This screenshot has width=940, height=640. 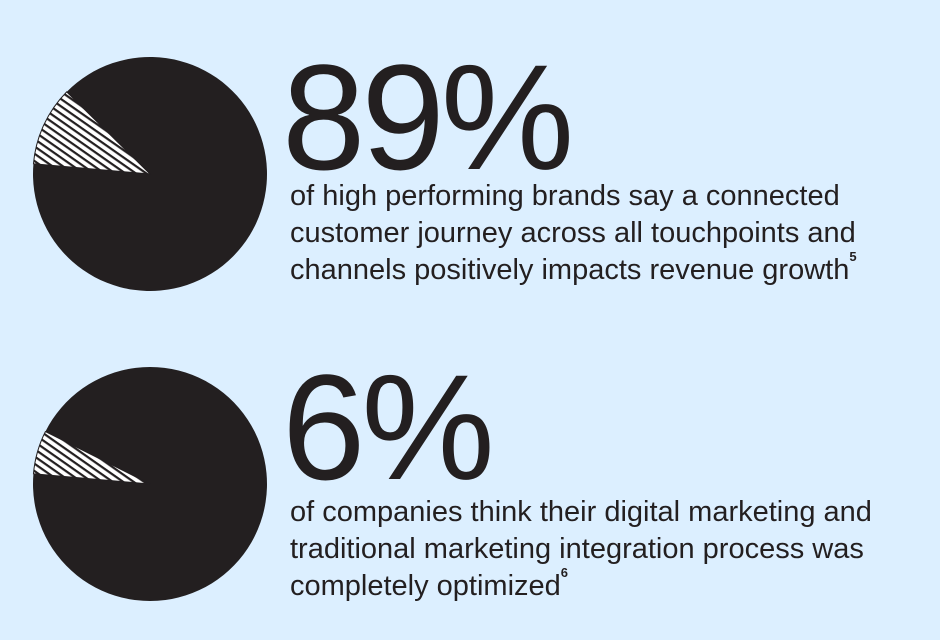 I want to click on stat-headline-2: 6%, so click(x=388, y=427).